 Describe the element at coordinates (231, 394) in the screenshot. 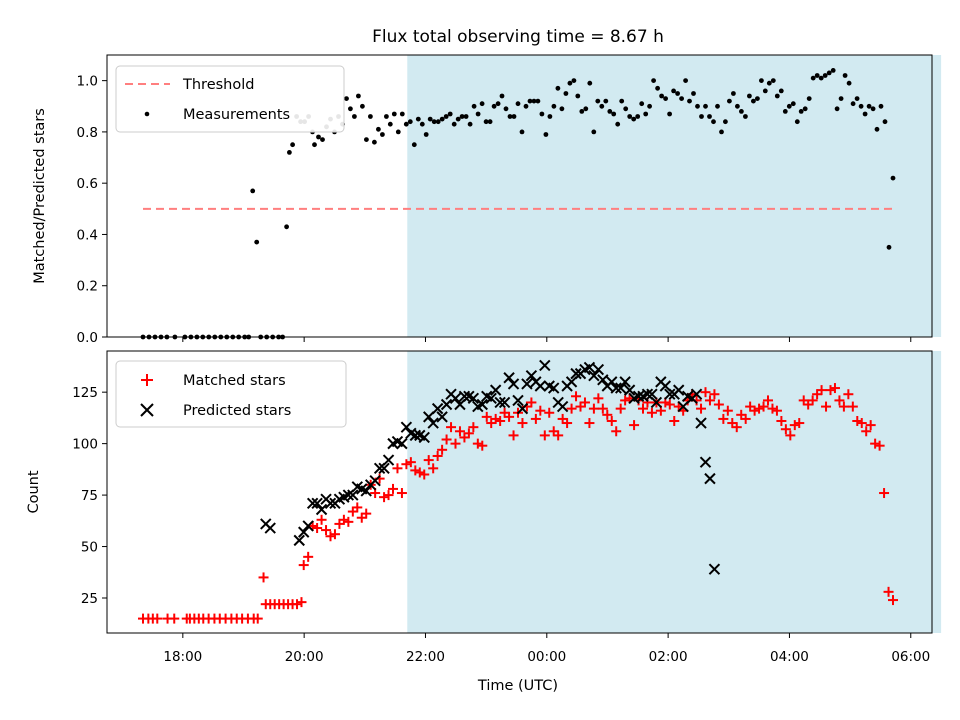

I see `bottom-legend-box` at that location.